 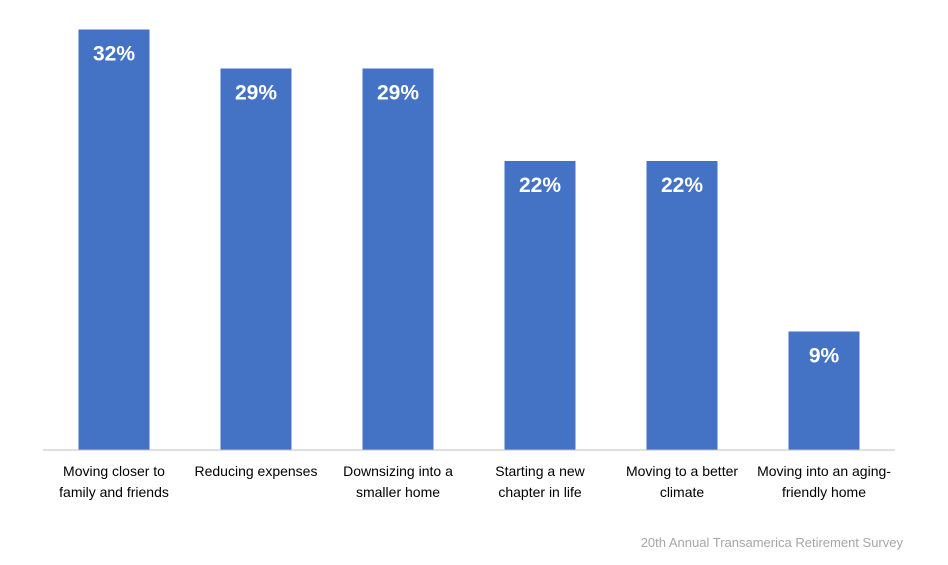 I want to click on category-label-line: Starting a new, so click(x=540, y=471).